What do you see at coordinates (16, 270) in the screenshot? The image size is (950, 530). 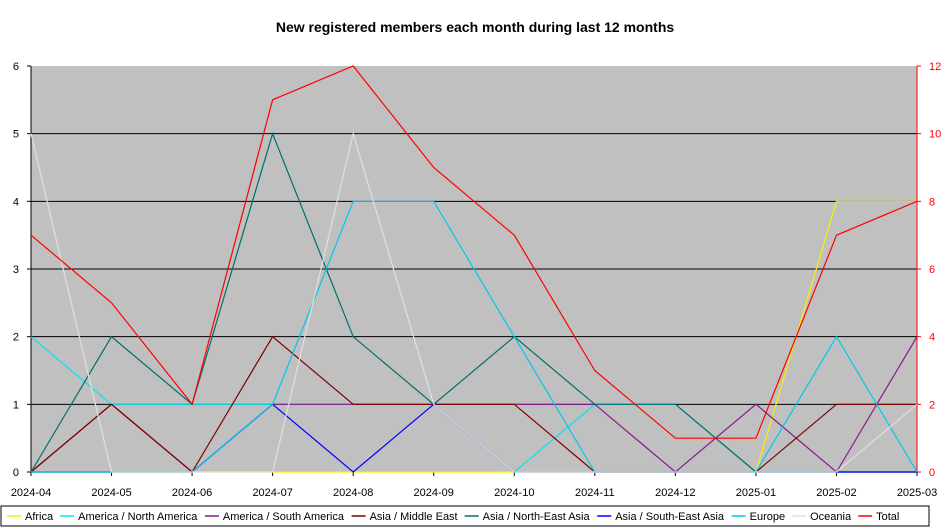 I see `y-left-tick-label: 3` at bounding box center [16, 270].